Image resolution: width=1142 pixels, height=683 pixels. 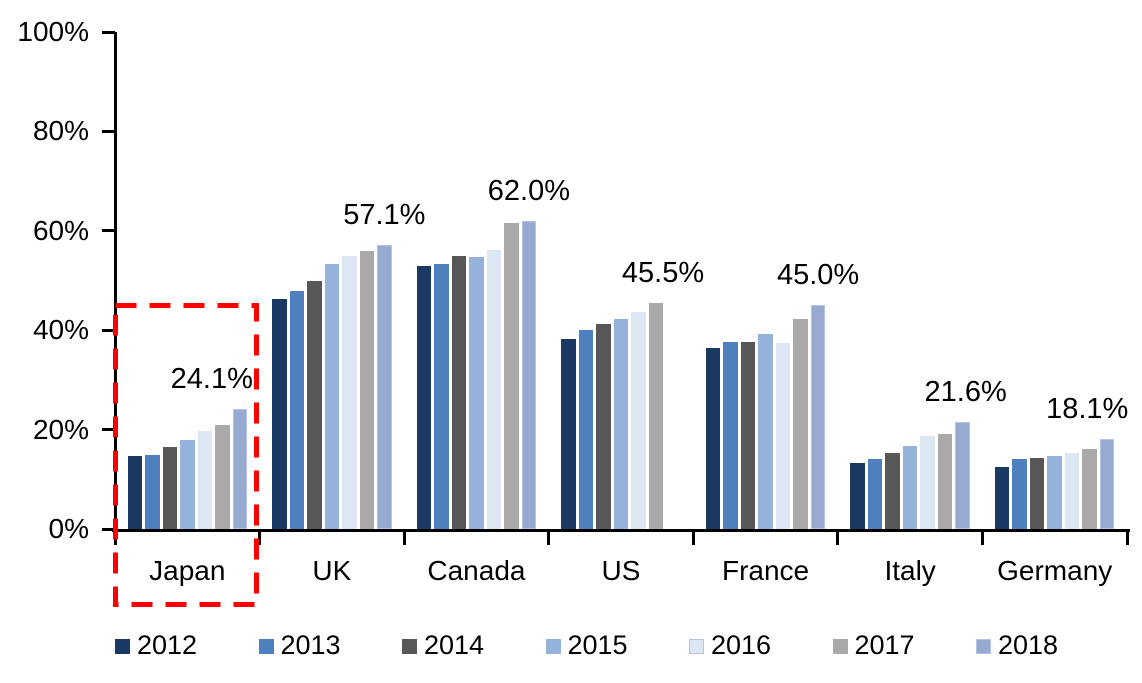 What do you see at coordinates (310, 645) in the screenshot?
I see `legend-label-2013: 2013` at bounding box center [310, 645].